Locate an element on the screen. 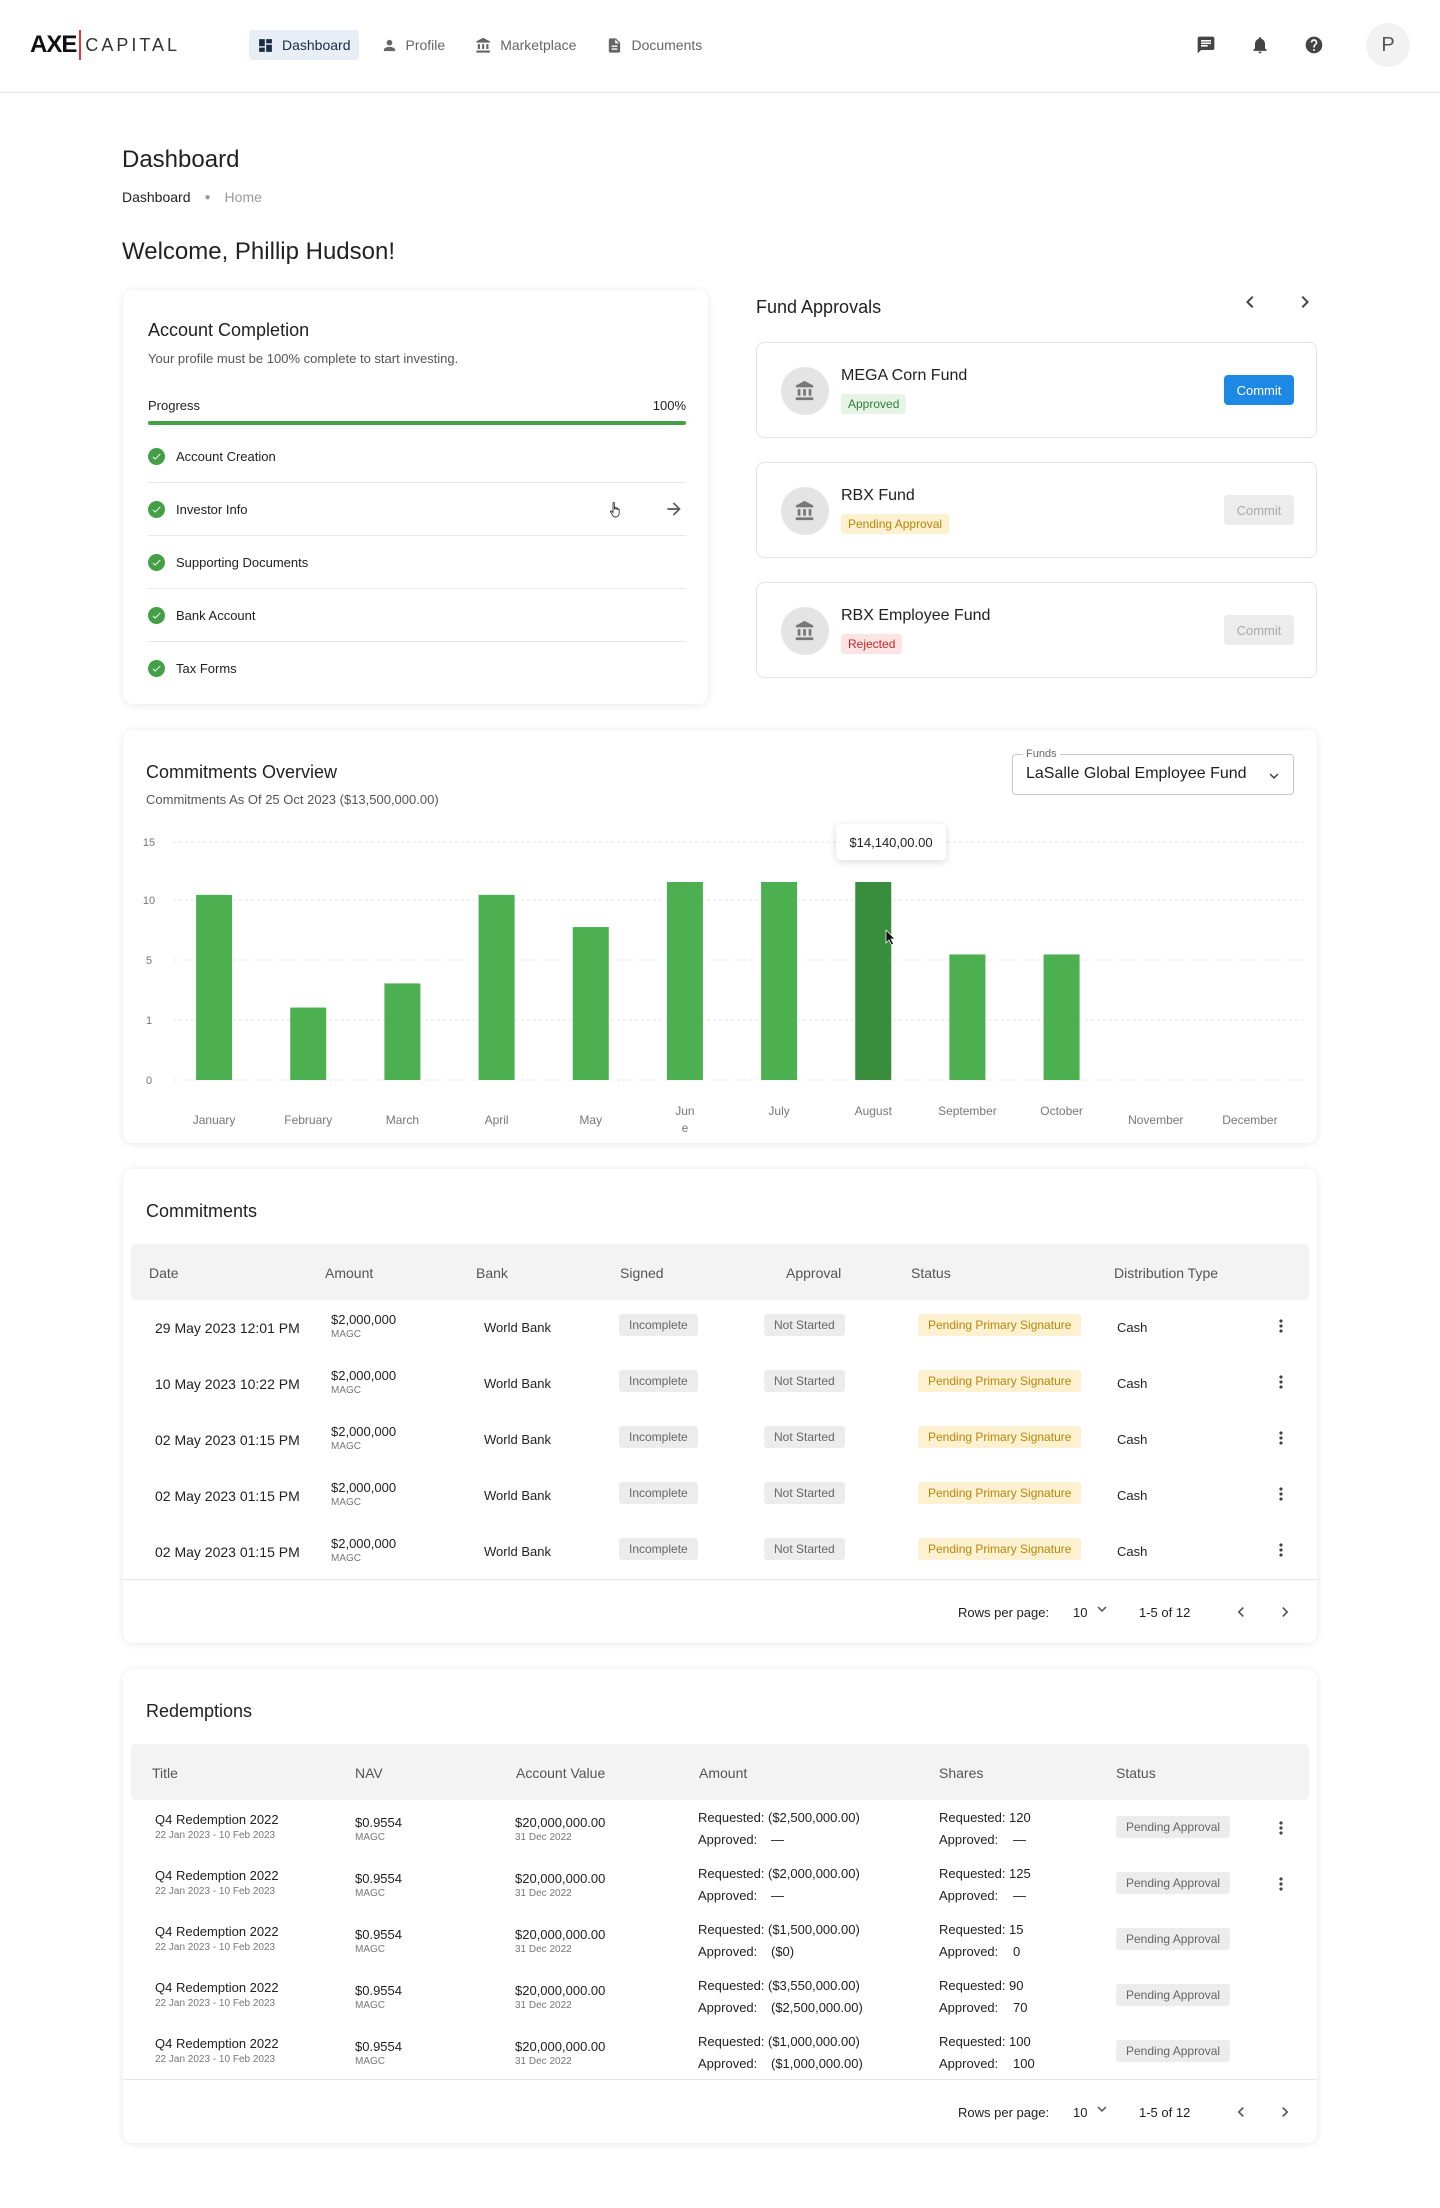 Image resolution: width=1440 pixels, height=2208 pixels. bar-august is located at coordinates (873, 981).